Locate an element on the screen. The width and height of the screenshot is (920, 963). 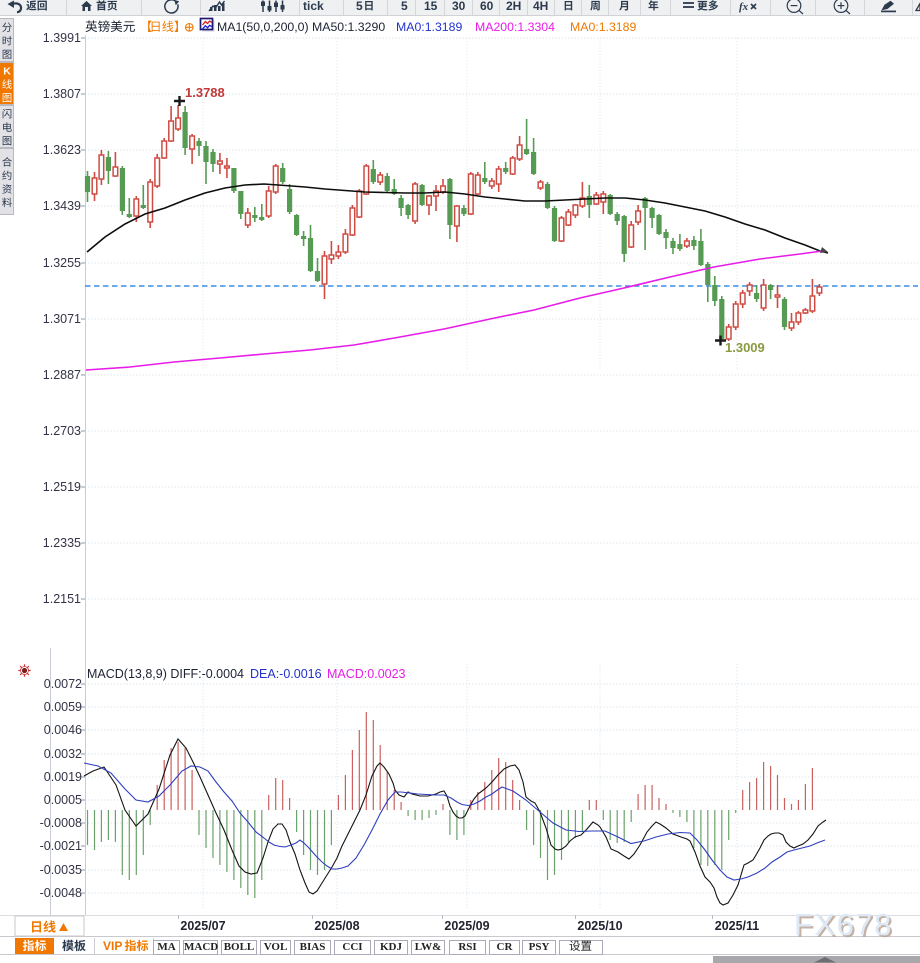
svg-text: 2025/11 is located at coordinates (737, 926).